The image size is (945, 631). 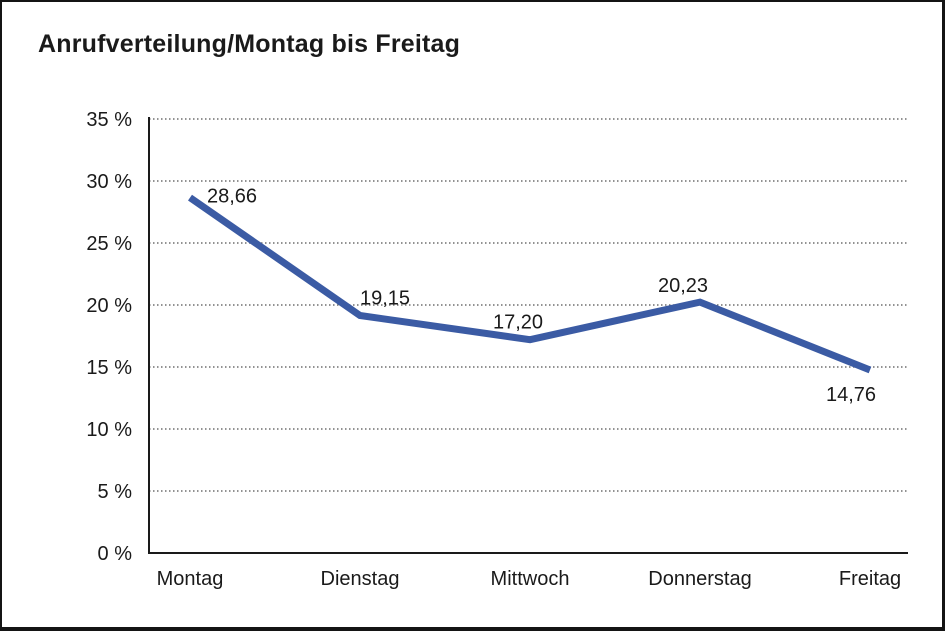 I want to click on x-tick-label: Dienstag, so click(x=360, y=579).